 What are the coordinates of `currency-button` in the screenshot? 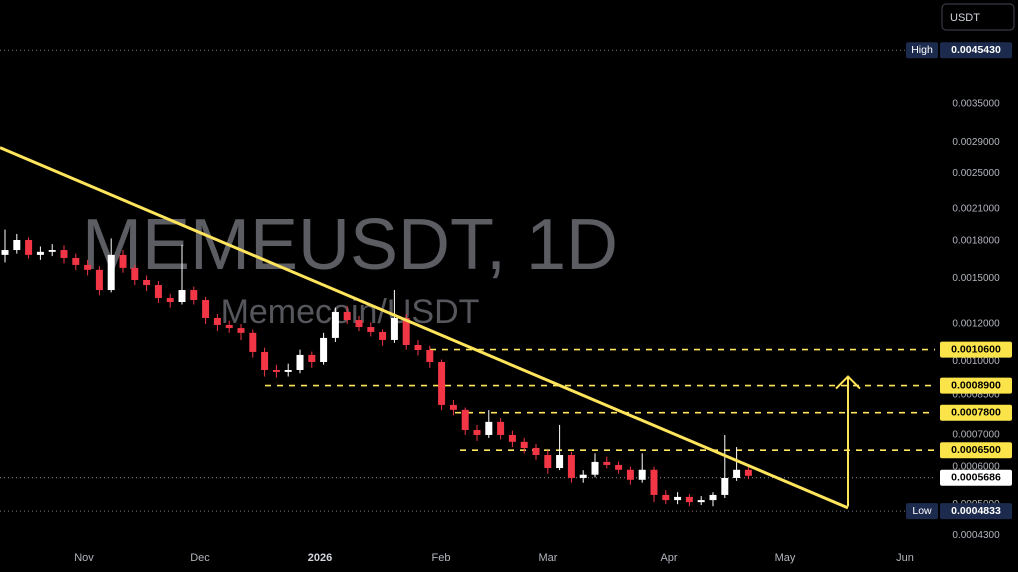 It's located at (978, 17).